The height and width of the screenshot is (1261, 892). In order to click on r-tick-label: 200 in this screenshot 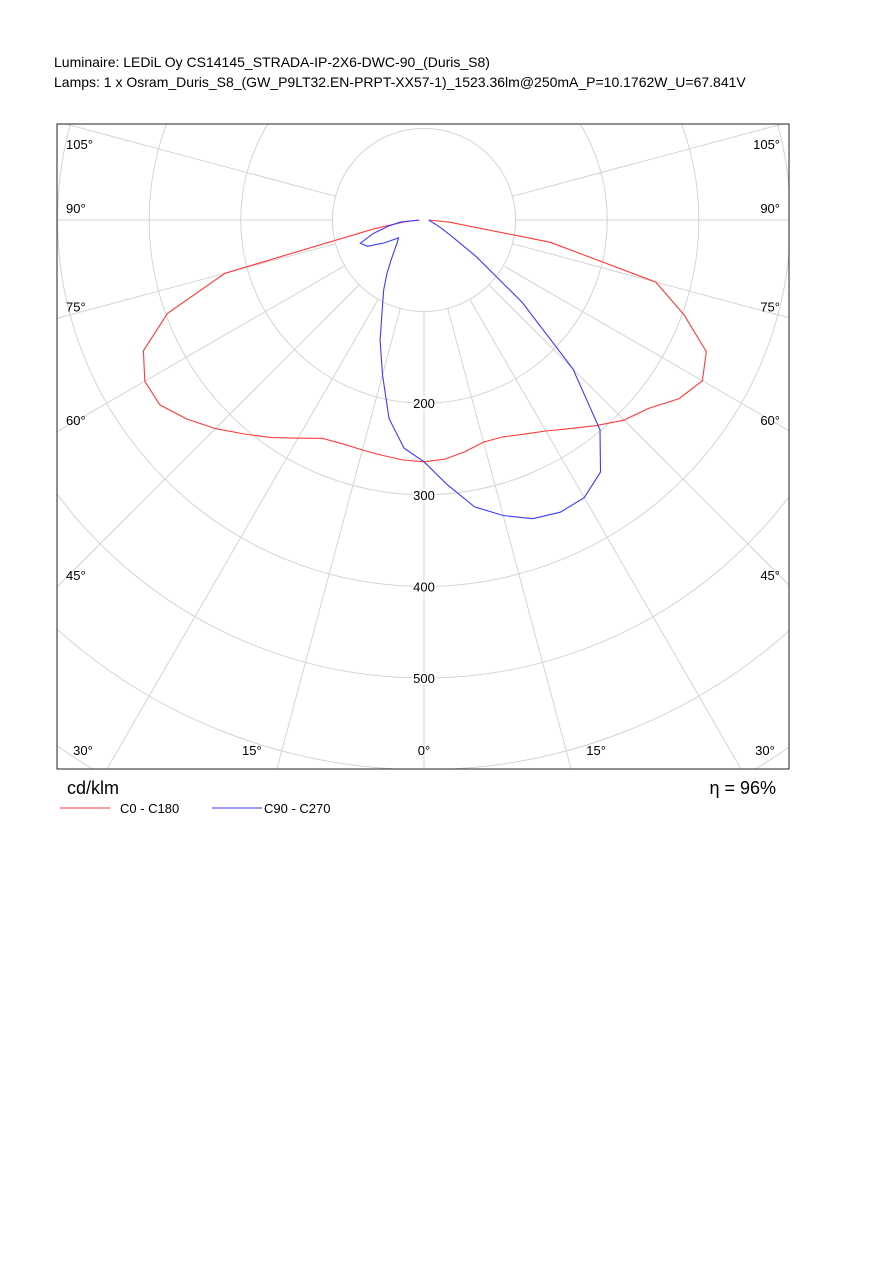, I will do `click(424, 403)`.